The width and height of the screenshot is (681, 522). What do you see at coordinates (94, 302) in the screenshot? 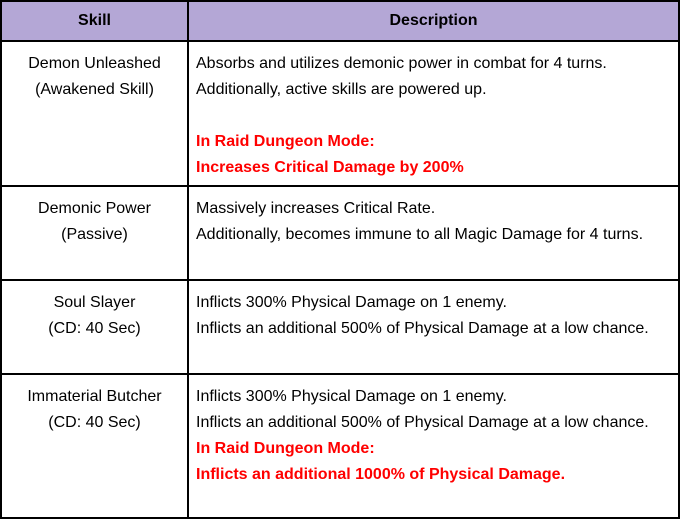
I see `skill-name: Soul Slayer` at bounding box center [94, 302].